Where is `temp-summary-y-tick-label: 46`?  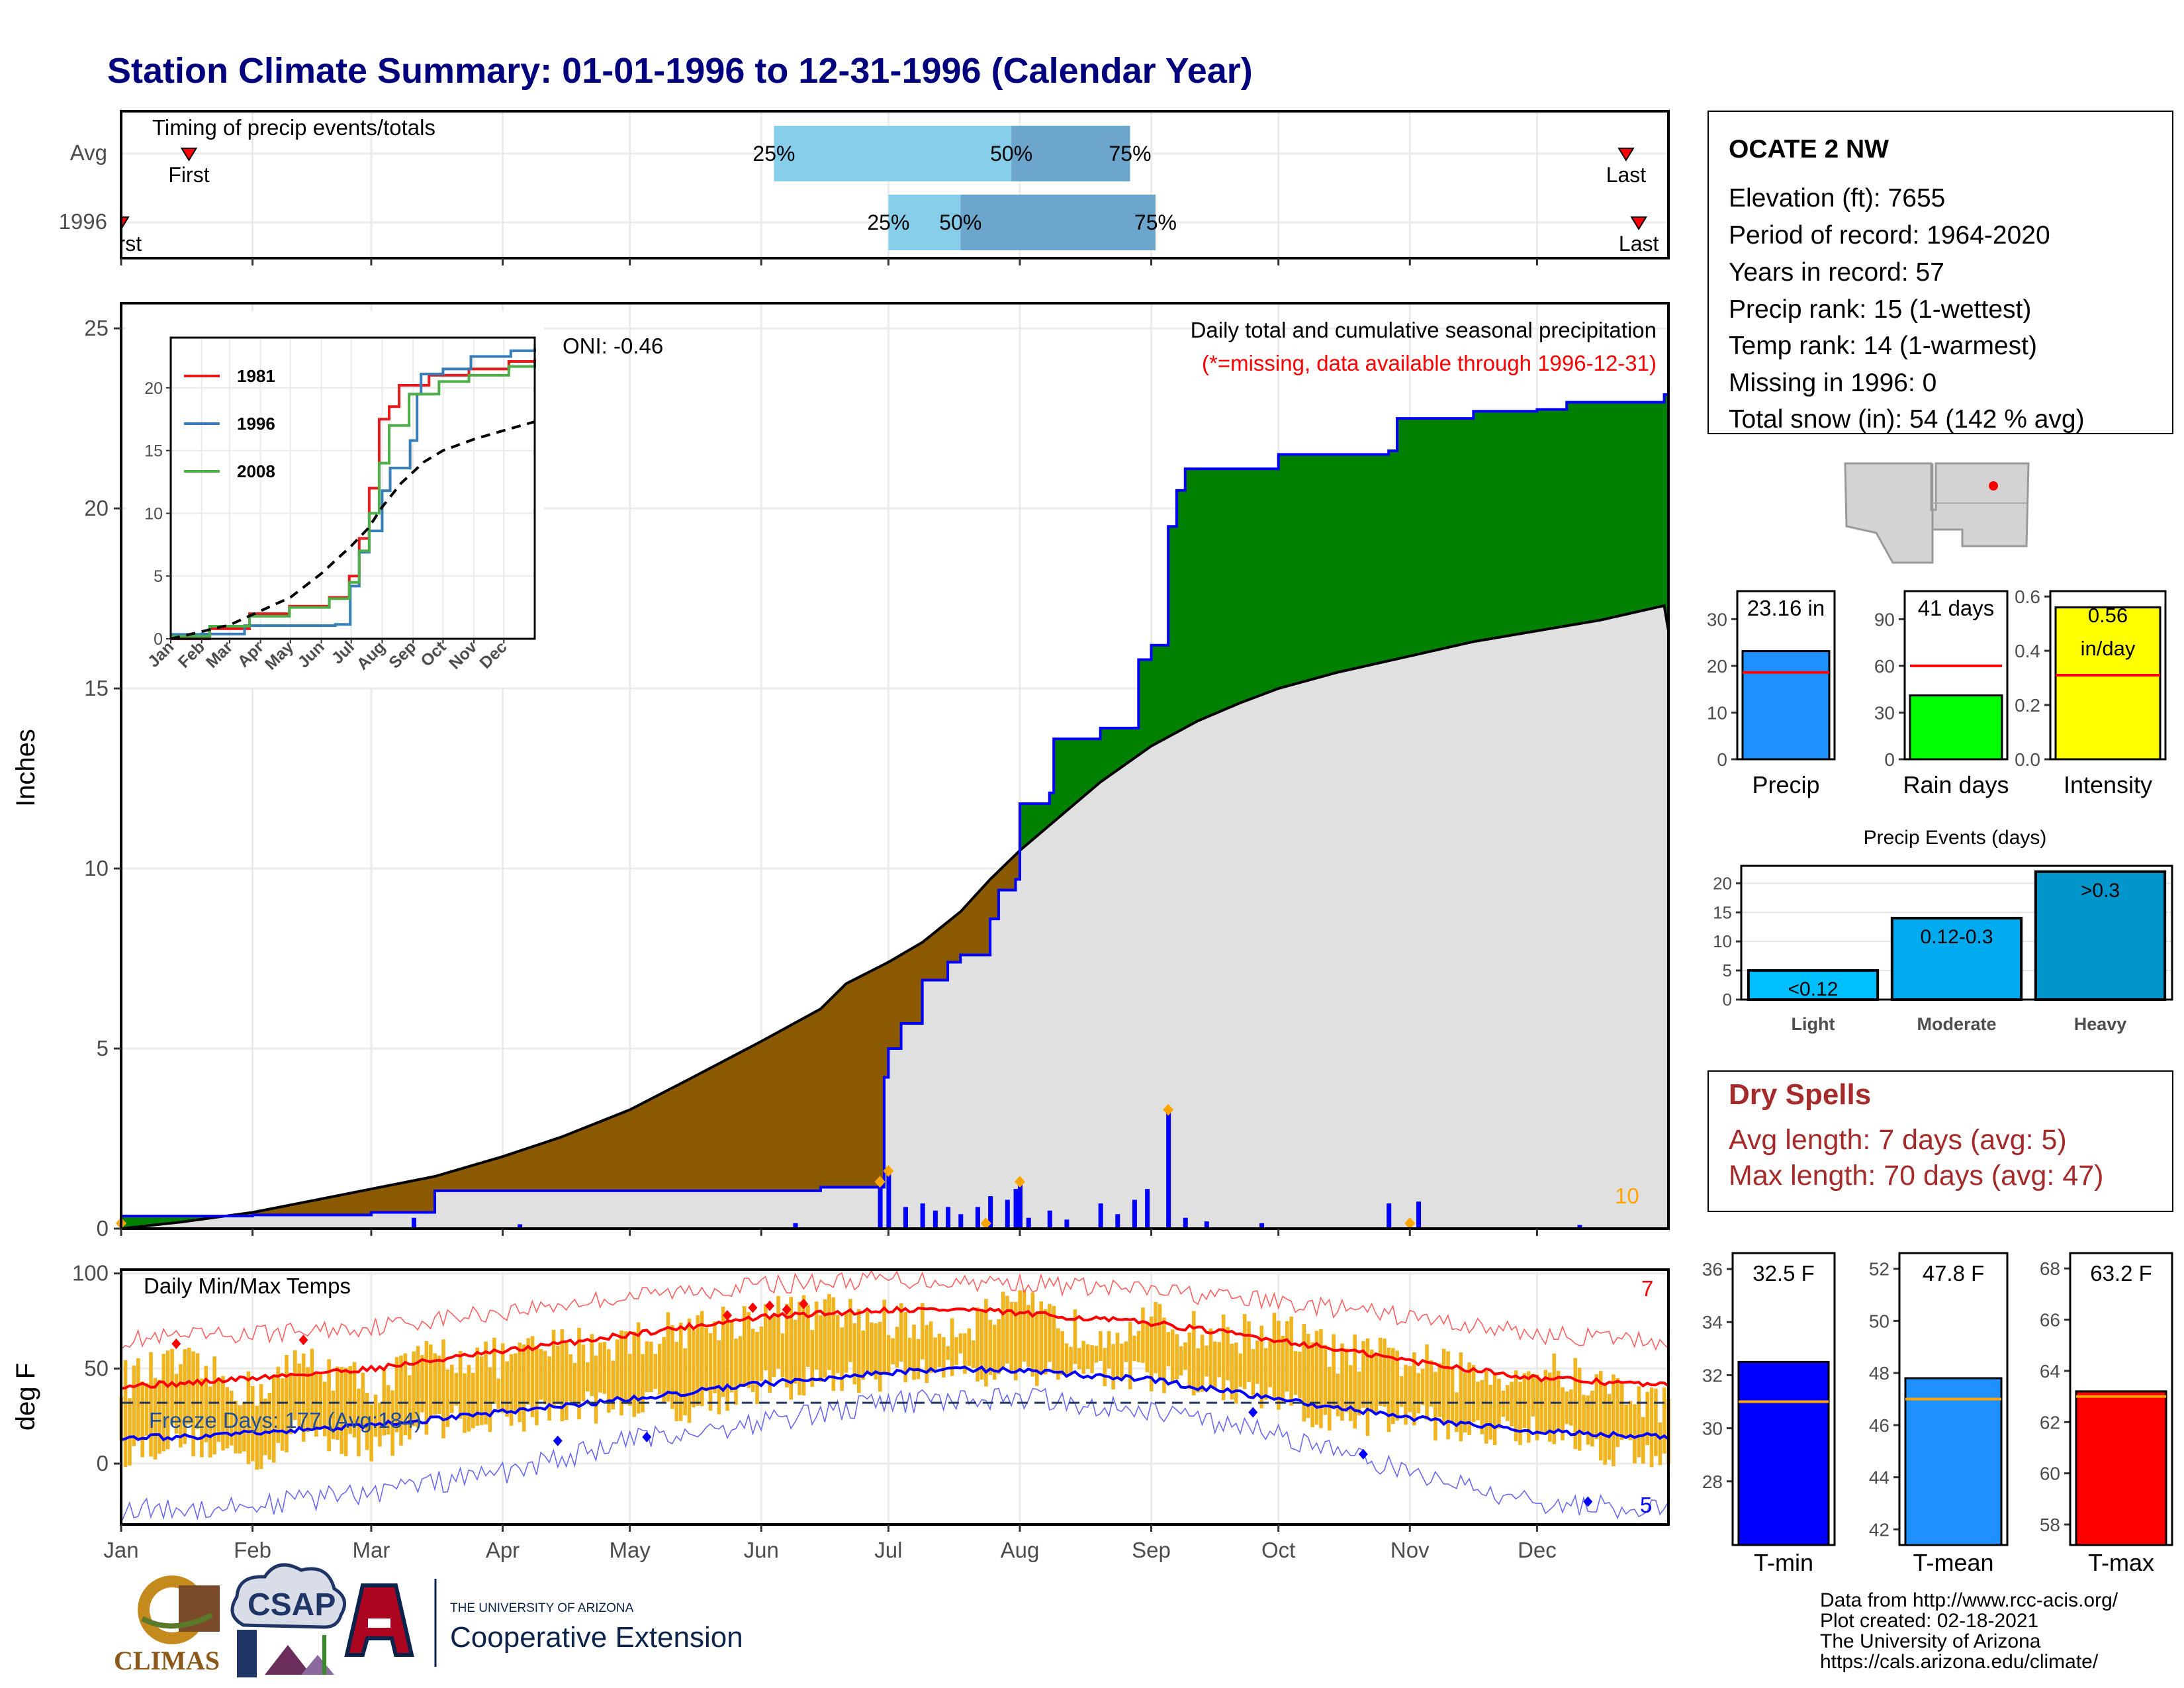 temp-summary-y-tick-label: 46 is located at coordinates (1879, 1425).